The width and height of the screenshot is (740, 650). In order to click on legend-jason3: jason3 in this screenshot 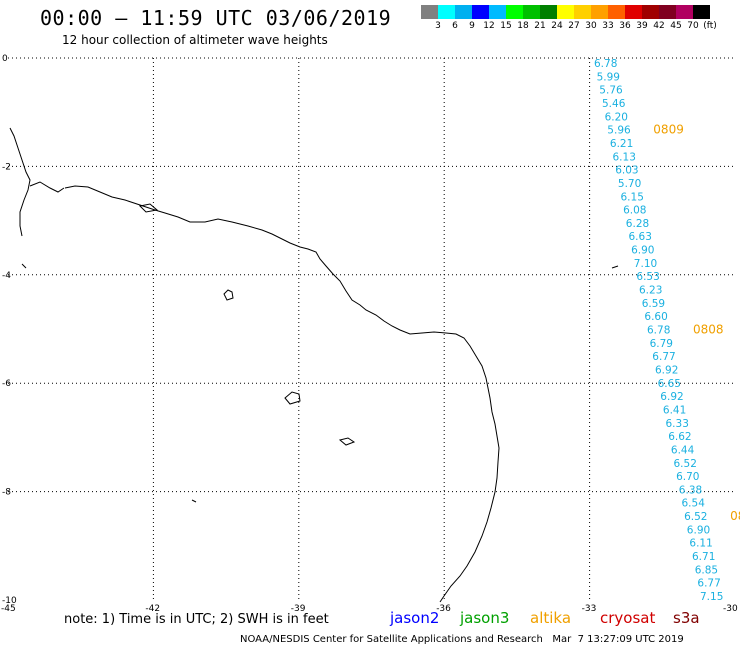, I will do `click(485, 618)`.